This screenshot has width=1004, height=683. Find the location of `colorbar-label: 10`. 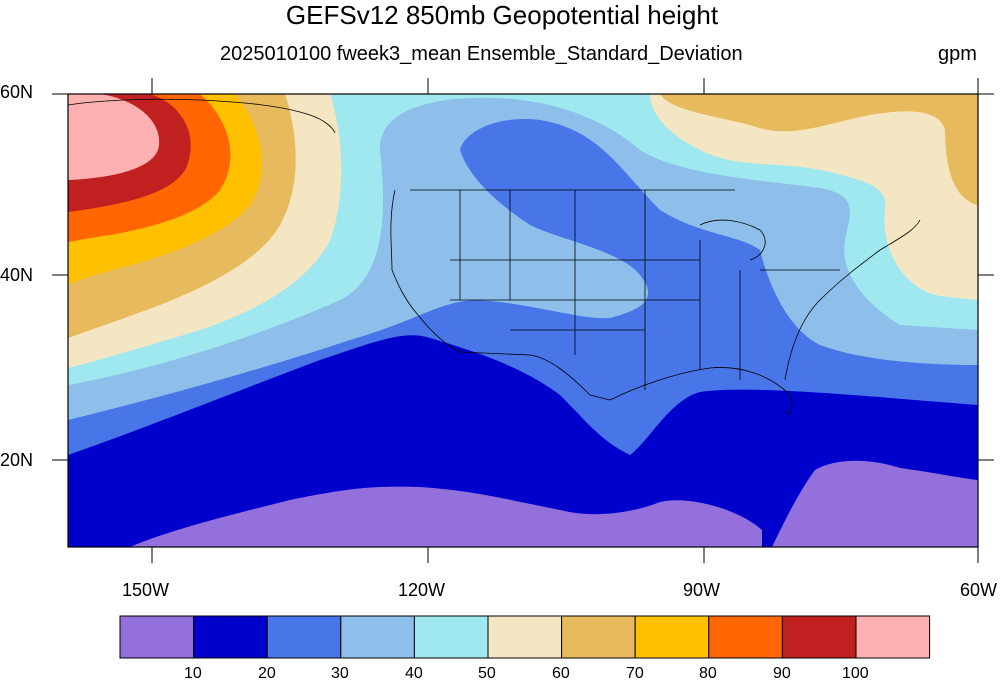

colorbar-label: 10 is located at coordinates (193, 673).